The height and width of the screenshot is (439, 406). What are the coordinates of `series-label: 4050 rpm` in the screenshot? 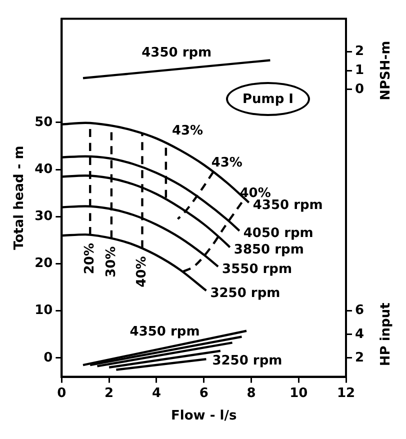 It's located at (278, 234).